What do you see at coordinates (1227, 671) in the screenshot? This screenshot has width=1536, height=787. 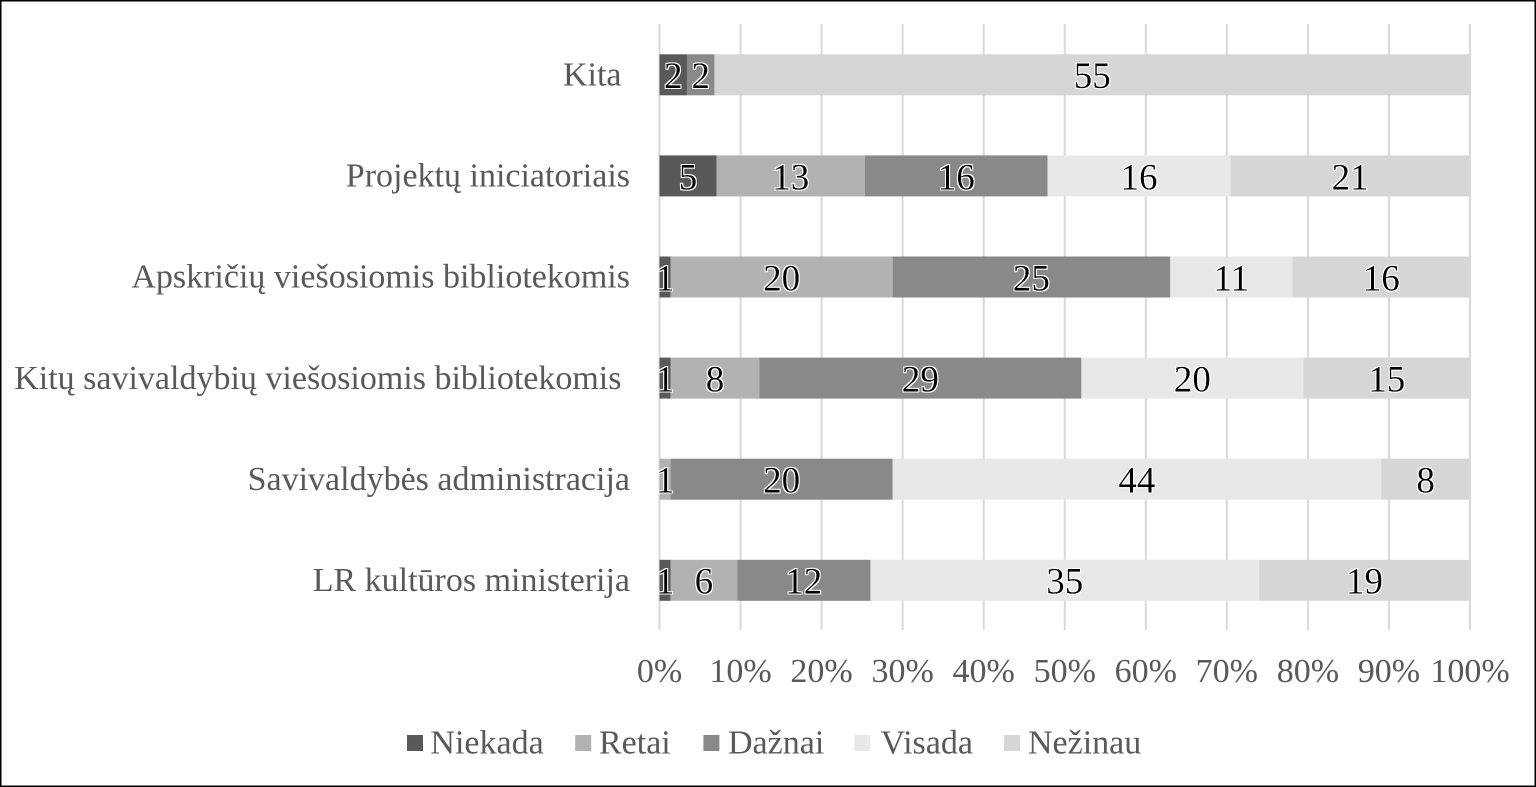 I see `svg-text: 70%` at bounding box center [1227, 671].